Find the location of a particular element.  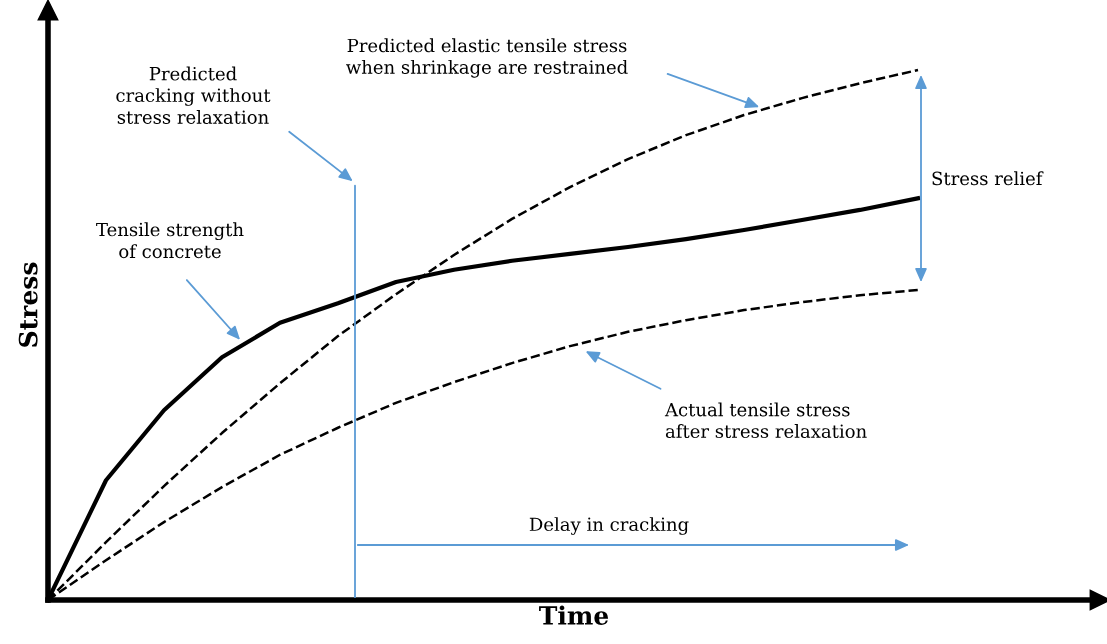

annotation: Actual tensile stress after stress relaxation is located at coordinates (765, 420).